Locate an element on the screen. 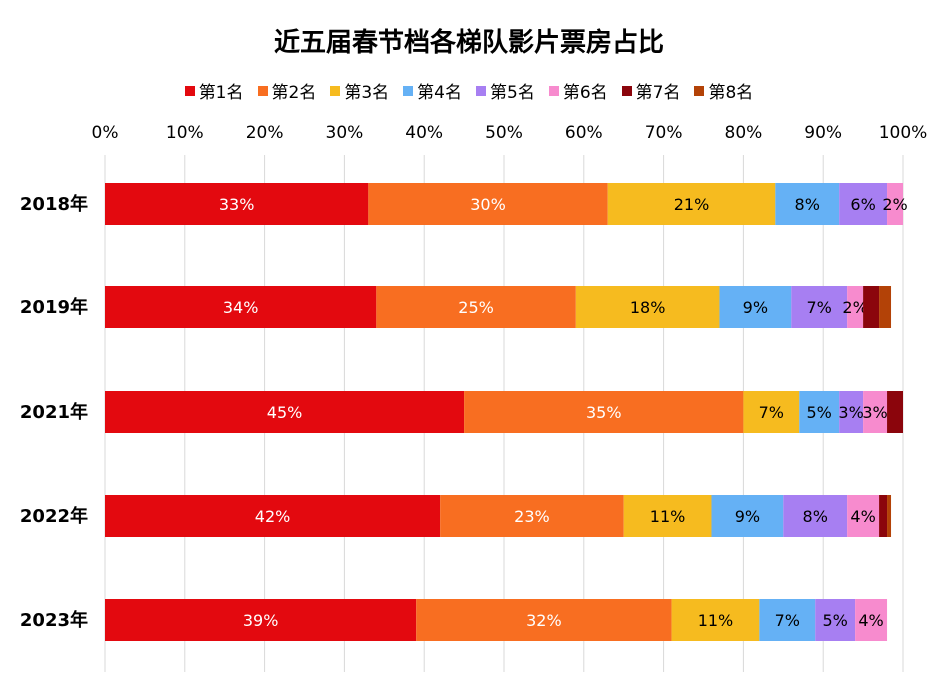 The image size is (938, 681). legend-label: 第4名 is located at coordinates (439, 93).